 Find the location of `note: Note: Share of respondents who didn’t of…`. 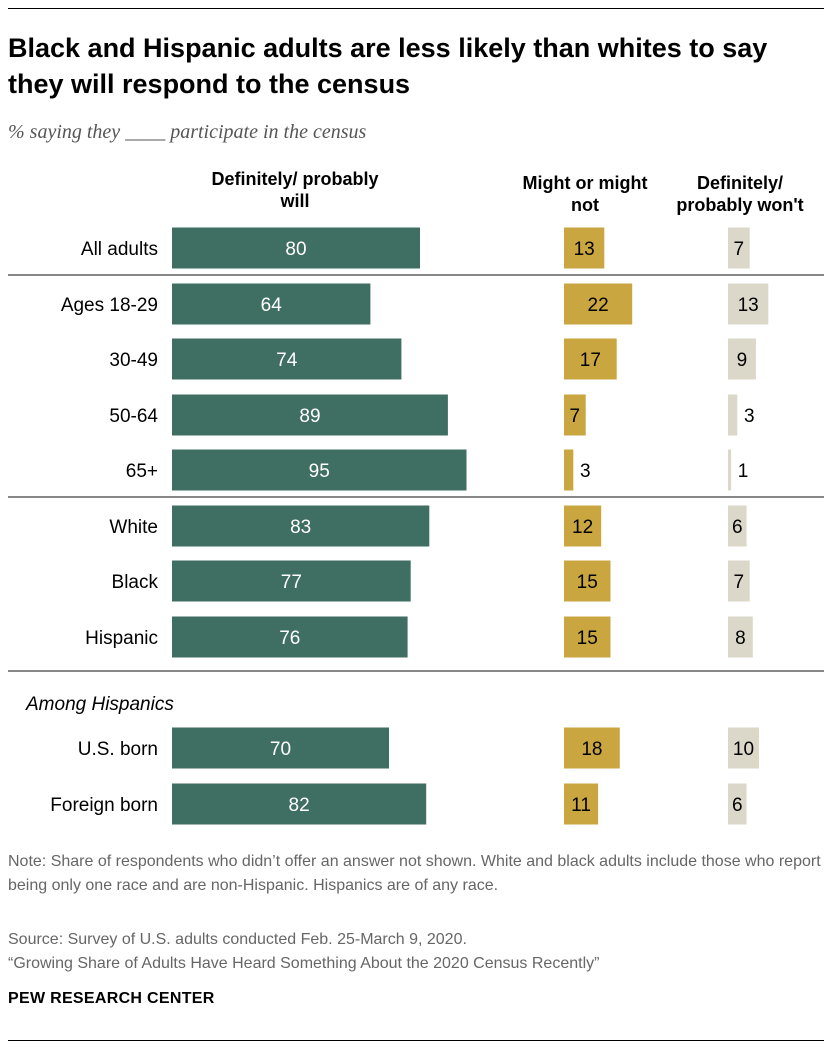

note: Note: Share of respondents who didn’t of… is located at coordinates (414, 873).